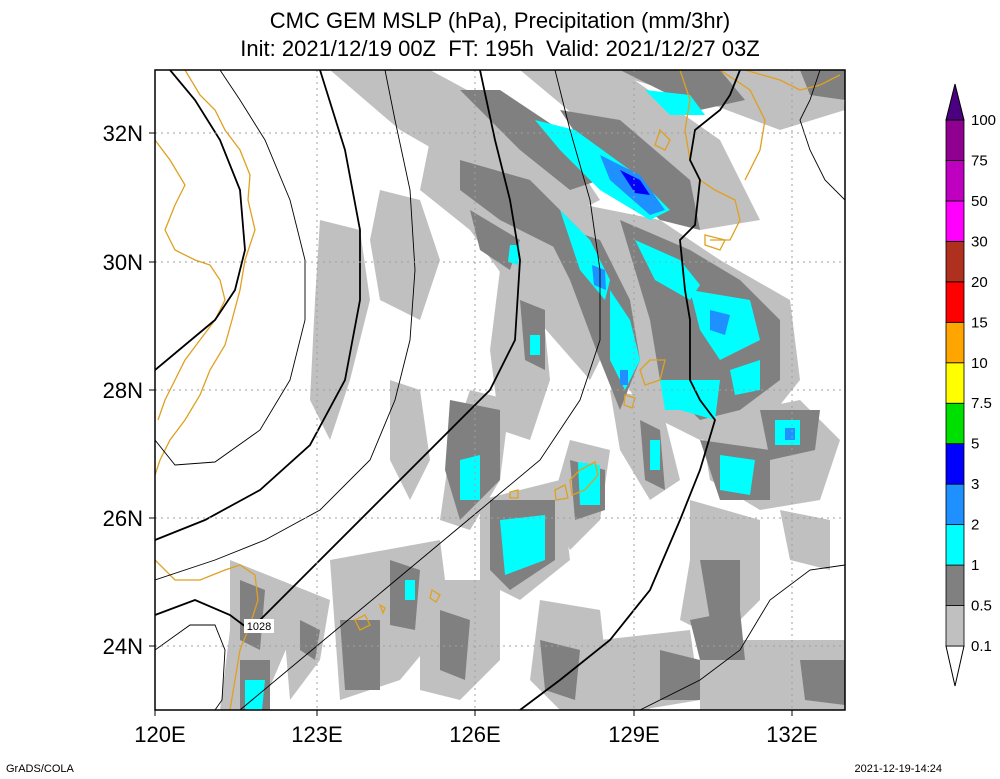 The image size is (1000, 779). I want to click on isobar-label: 1028, so click(259, 627).